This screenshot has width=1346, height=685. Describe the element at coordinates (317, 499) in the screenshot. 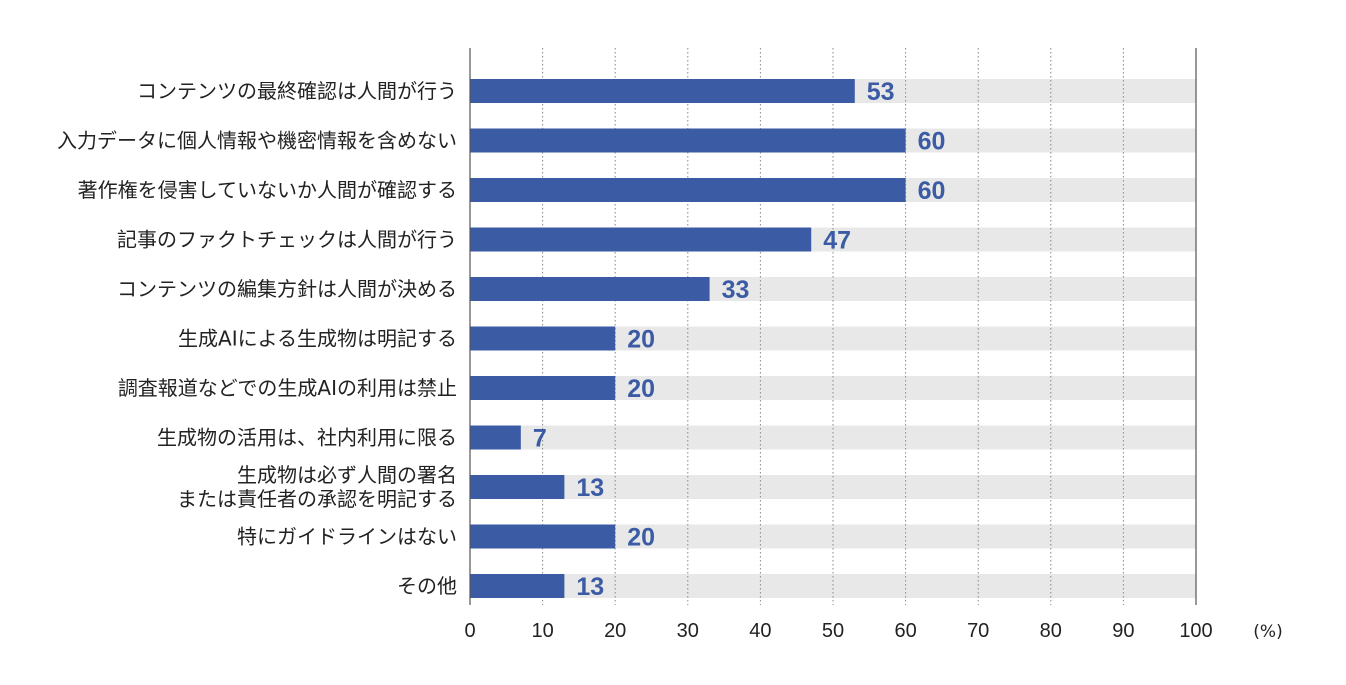

I see `category-label: または責任者の承認を明記する` at that location.